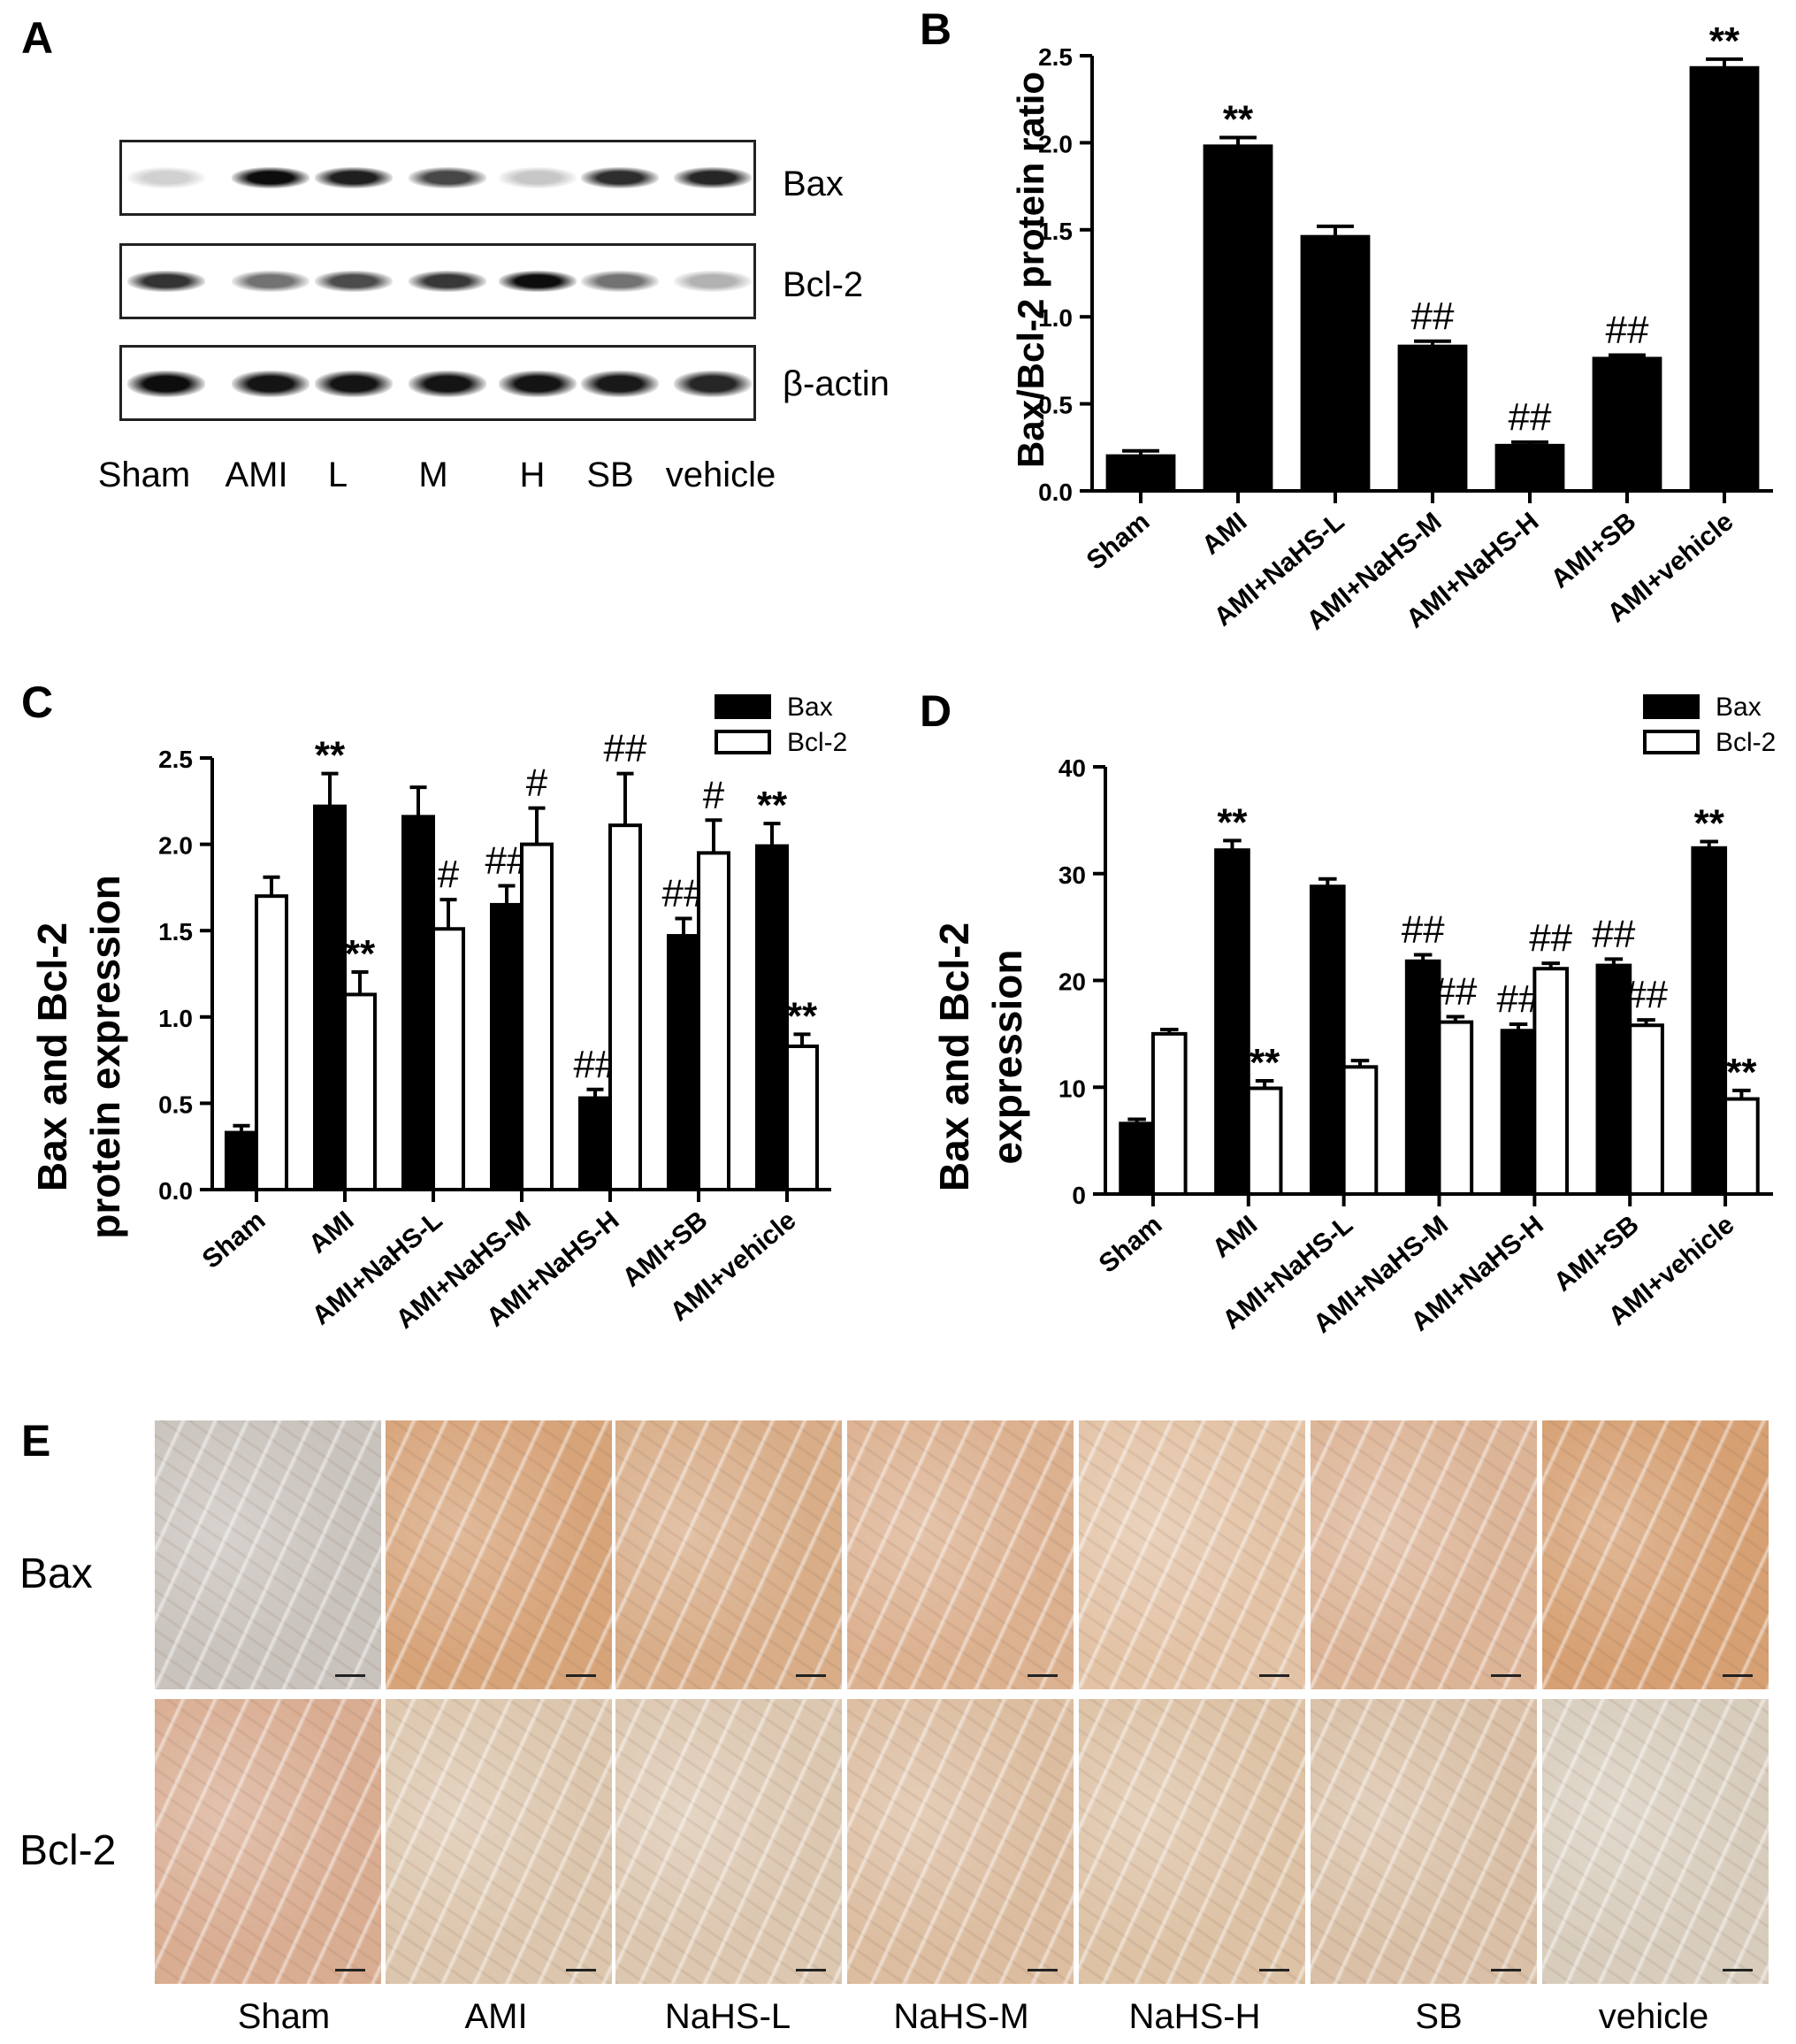  I want to click on chart-d-ylabel-line1: Bax and Bcl-2, so click(954, 1056).